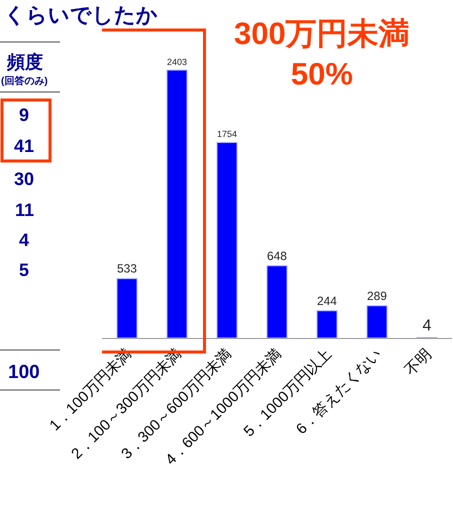  Describe the element at coordinates (24, 81) in the screenshot. I see `text: (回答のみ)` at that location.